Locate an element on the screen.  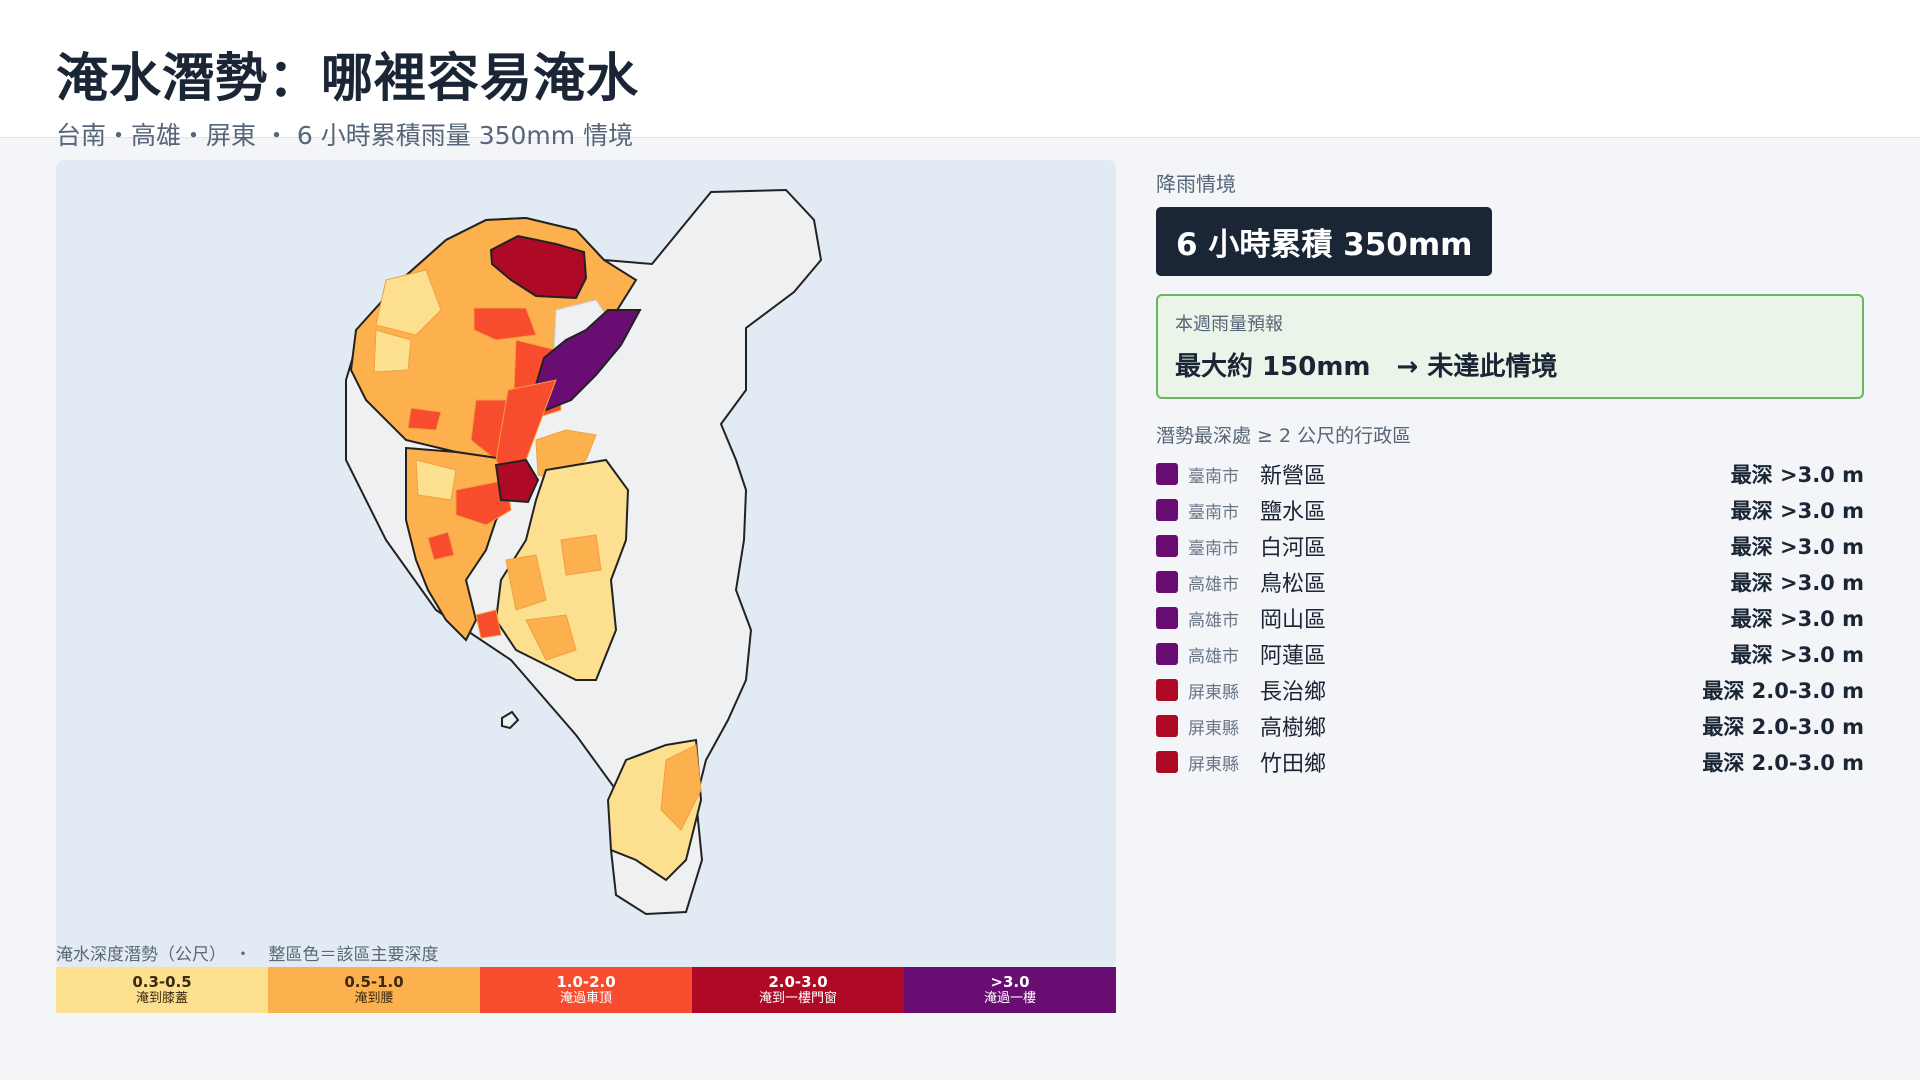
page-header: 淹水潛勢：哪裡容易淹水 台南・高雄・屏東 ・ 6 小時累積雨量 350mm 情境 is located at coordinates (960, 75).